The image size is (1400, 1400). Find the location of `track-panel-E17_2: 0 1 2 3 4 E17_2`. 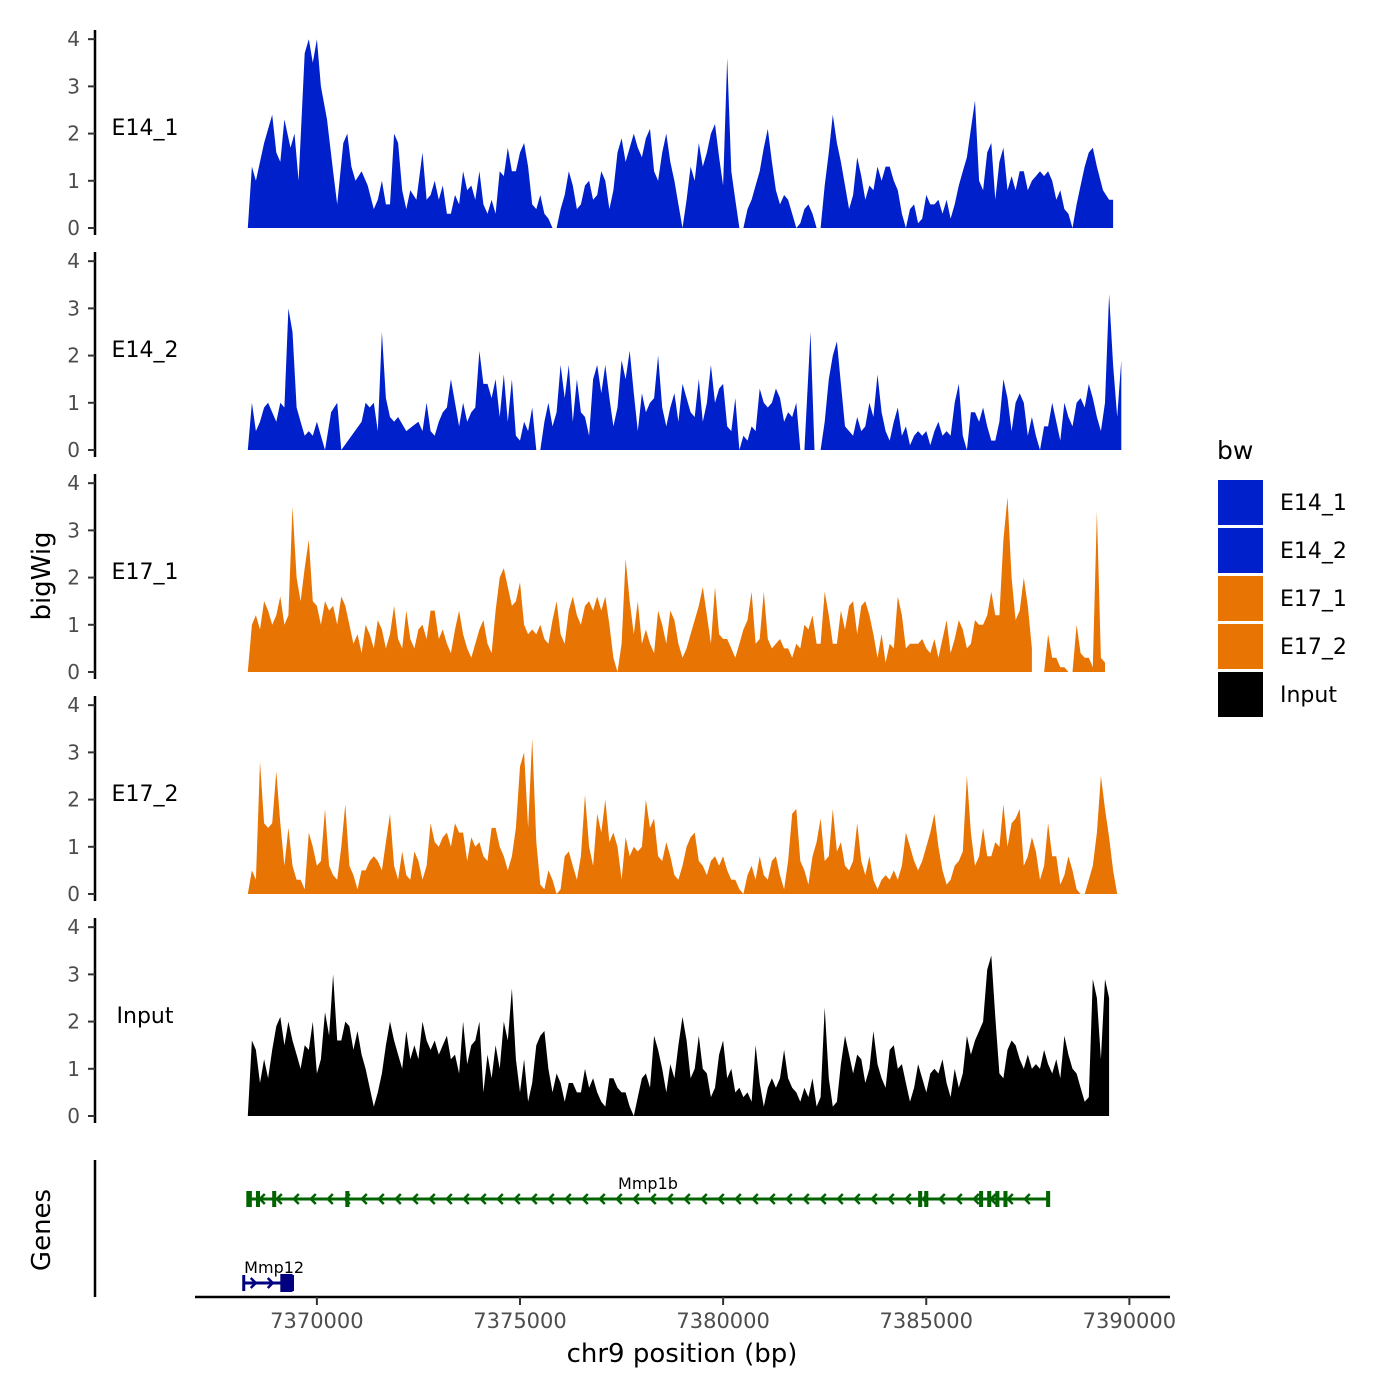

track-panel-E17_2: 0 1 2 3 4 E17_2 is located at coordinates (592, 799).